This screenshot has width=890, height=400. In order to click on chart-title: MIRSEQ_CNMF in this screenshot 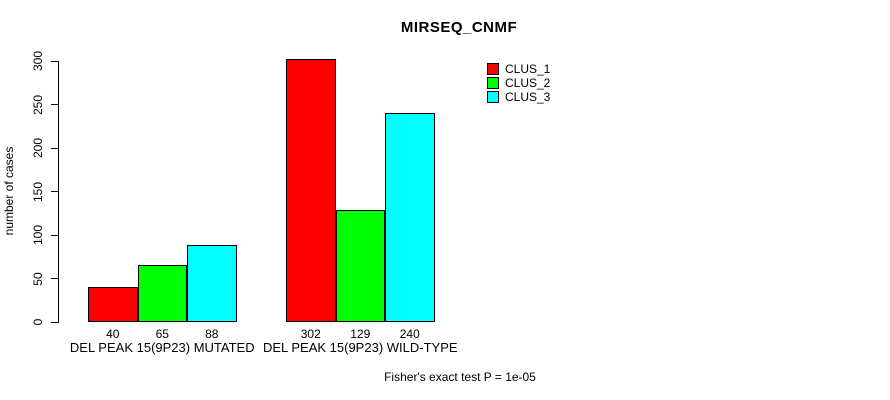, I will do `click(459, 27)`.